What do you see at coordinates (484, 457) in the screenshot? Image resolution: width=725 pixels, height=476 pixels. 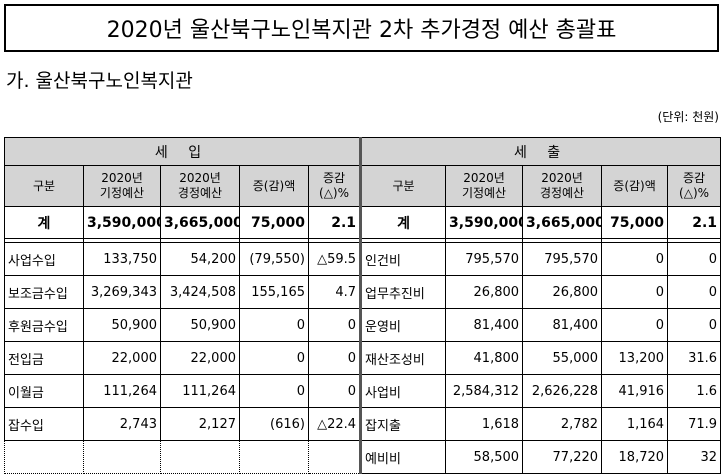 I see `expense-cell-prev-budget: 58,500` at bounding box center [484, 457].